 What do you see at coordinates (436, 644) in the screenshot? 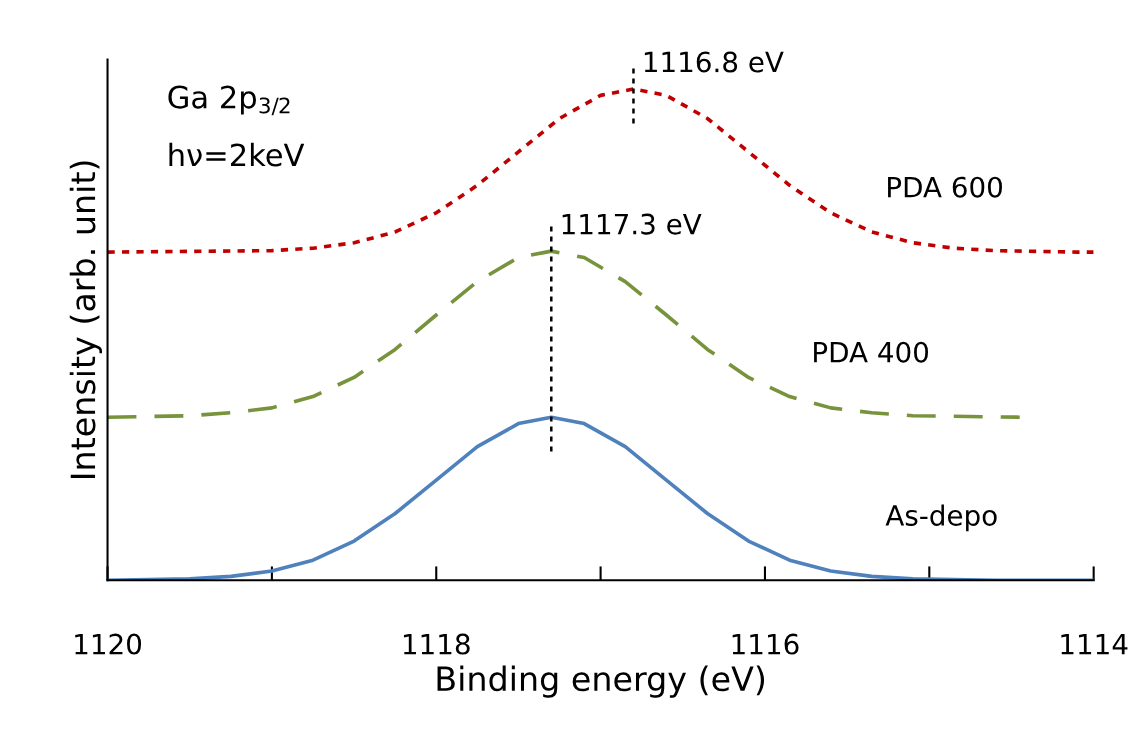
I see `x-tick-label: 1118` at bounding box center [436, 644].